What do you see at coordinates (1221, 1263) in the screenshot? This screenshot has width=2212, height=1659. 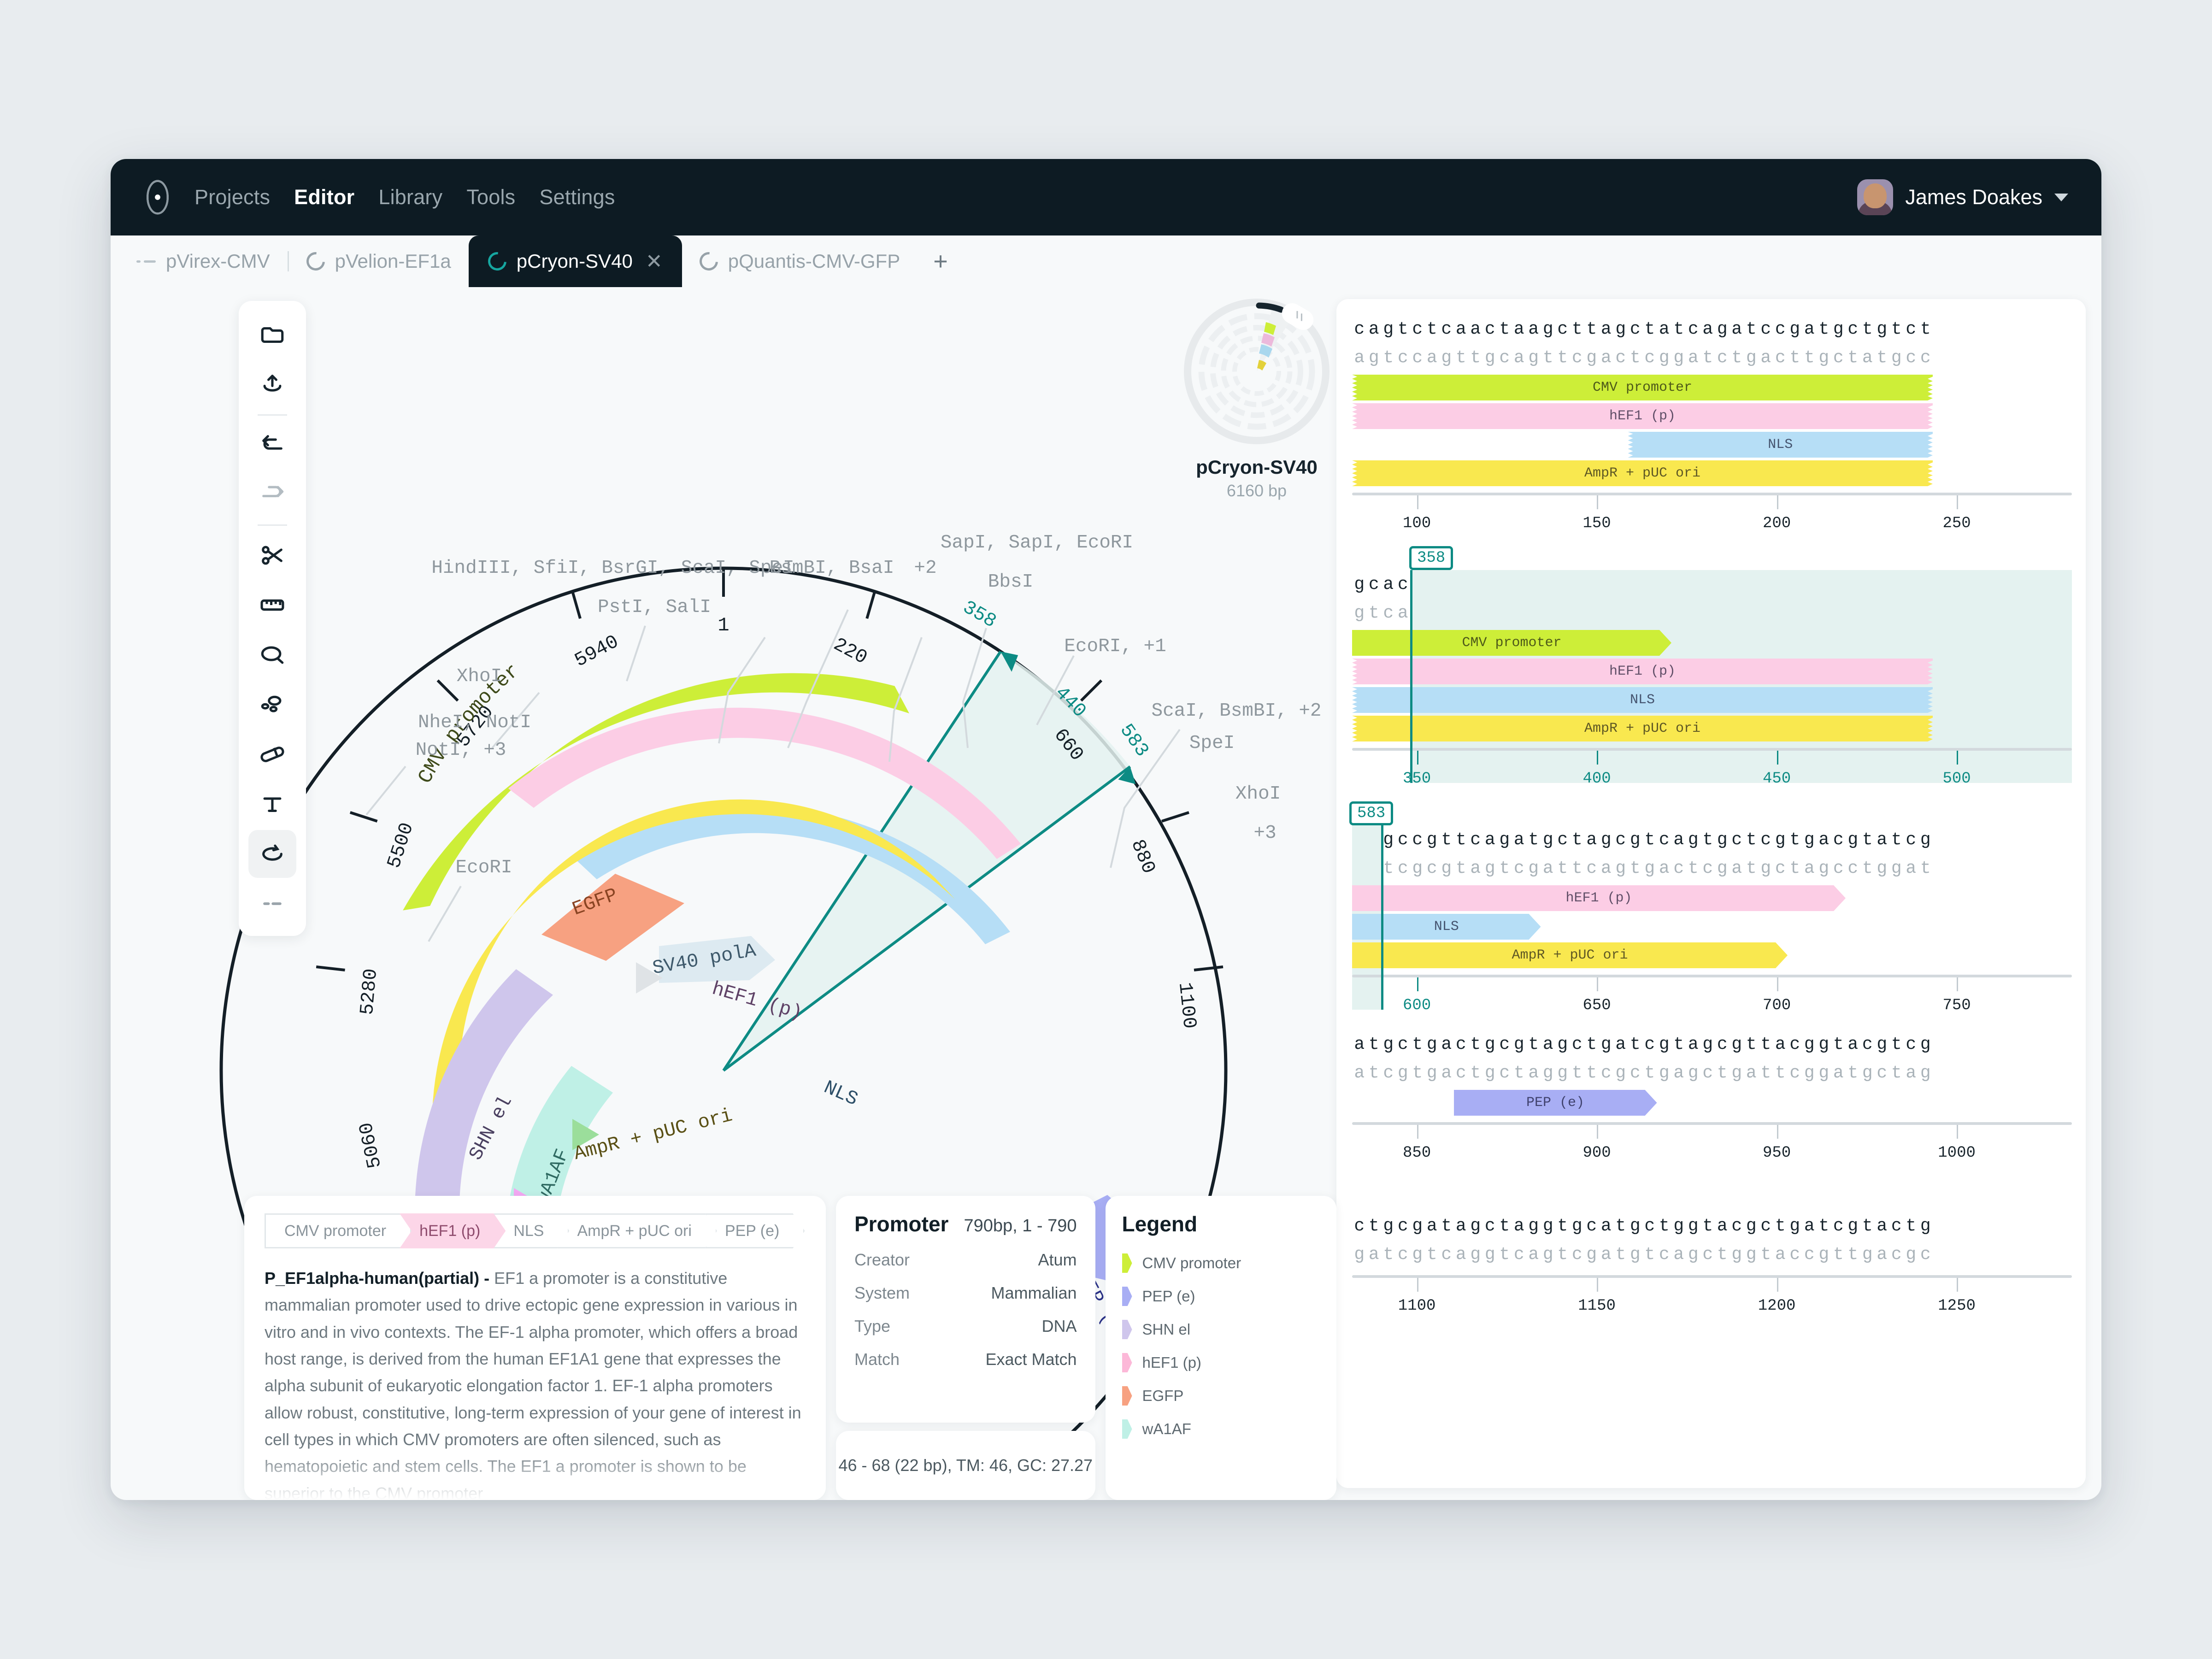 I see `legend-item-cmv-promoter: CMV promoter` at bounding box center [1221, 1263].